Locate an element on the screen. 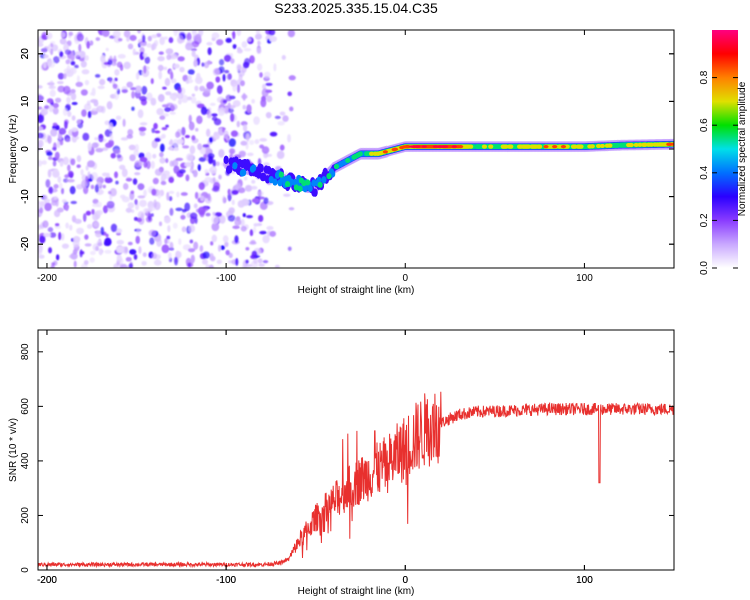 The width and height of the screenshot is (750, 600). x-tick-label: 100 is located at coordinates (584, 278).